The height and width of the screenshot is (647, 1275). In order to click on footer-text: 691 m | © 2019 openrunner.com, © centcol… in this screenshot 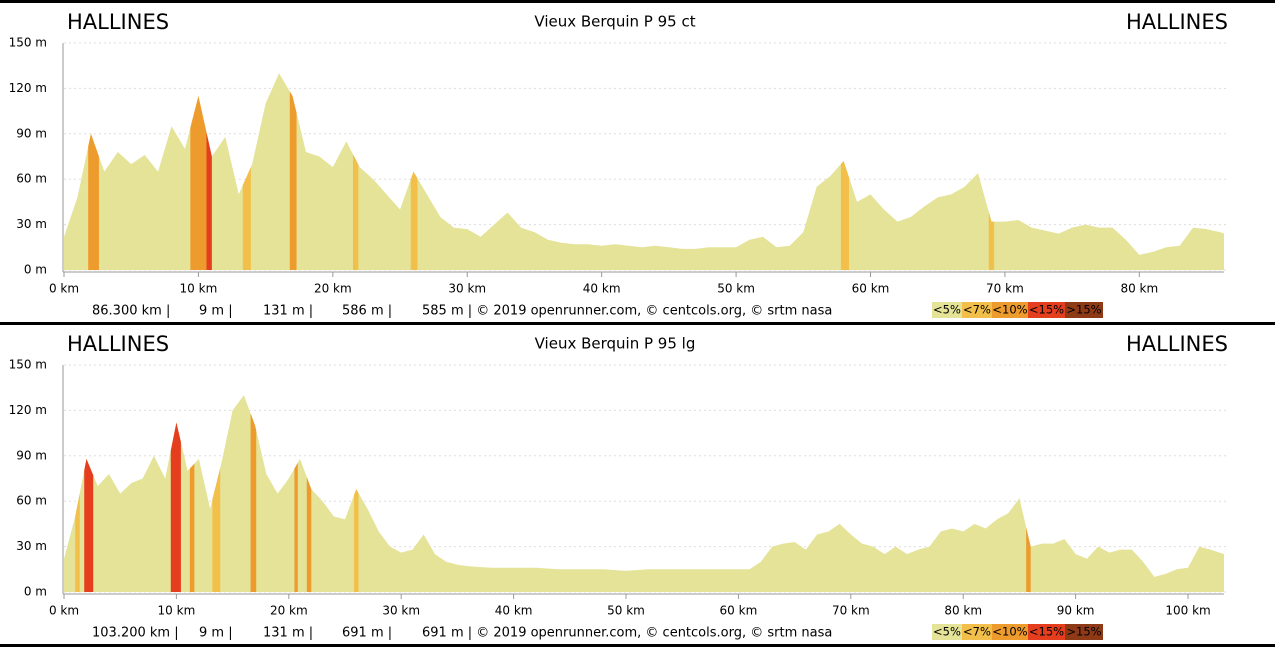, I will do `click(627, 633)`.